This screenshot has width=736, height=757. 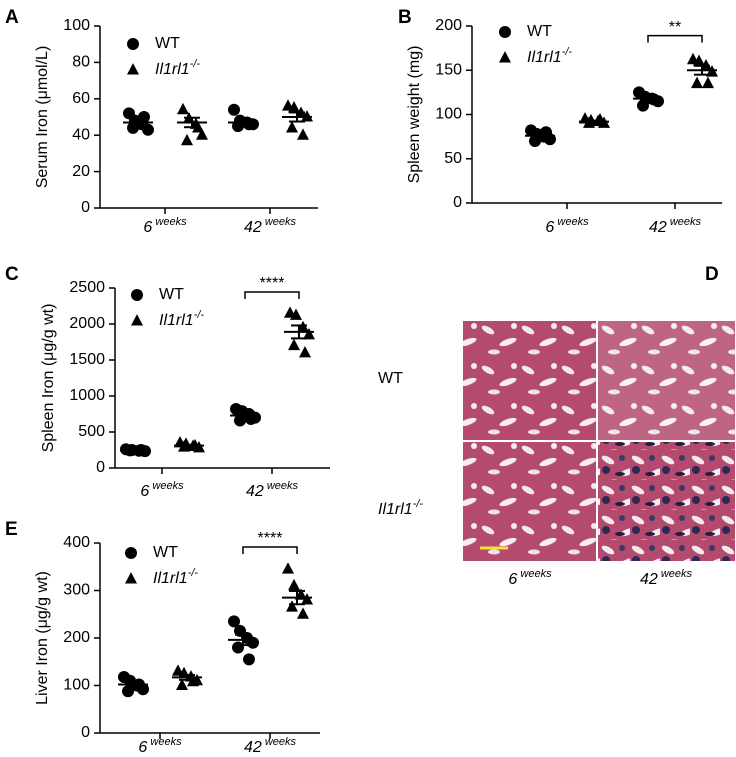 I want to click on row-label: WT, so click(x=390, y=378).